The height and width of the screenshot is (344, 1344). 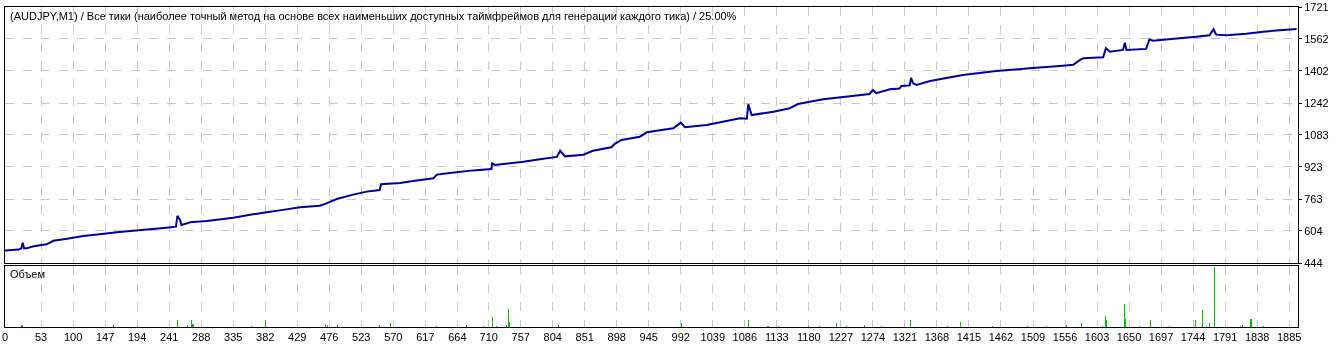 What do you see at coordinates (1225, 337) in the screenshot?
I see `x-tick-label: 1791` at bounding box center [1225, 337].